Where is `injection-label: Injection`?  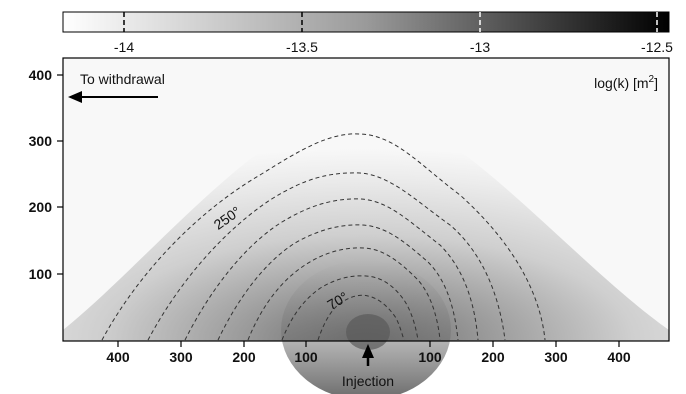
injection-label: Injection is located at coordinates (368, 381).